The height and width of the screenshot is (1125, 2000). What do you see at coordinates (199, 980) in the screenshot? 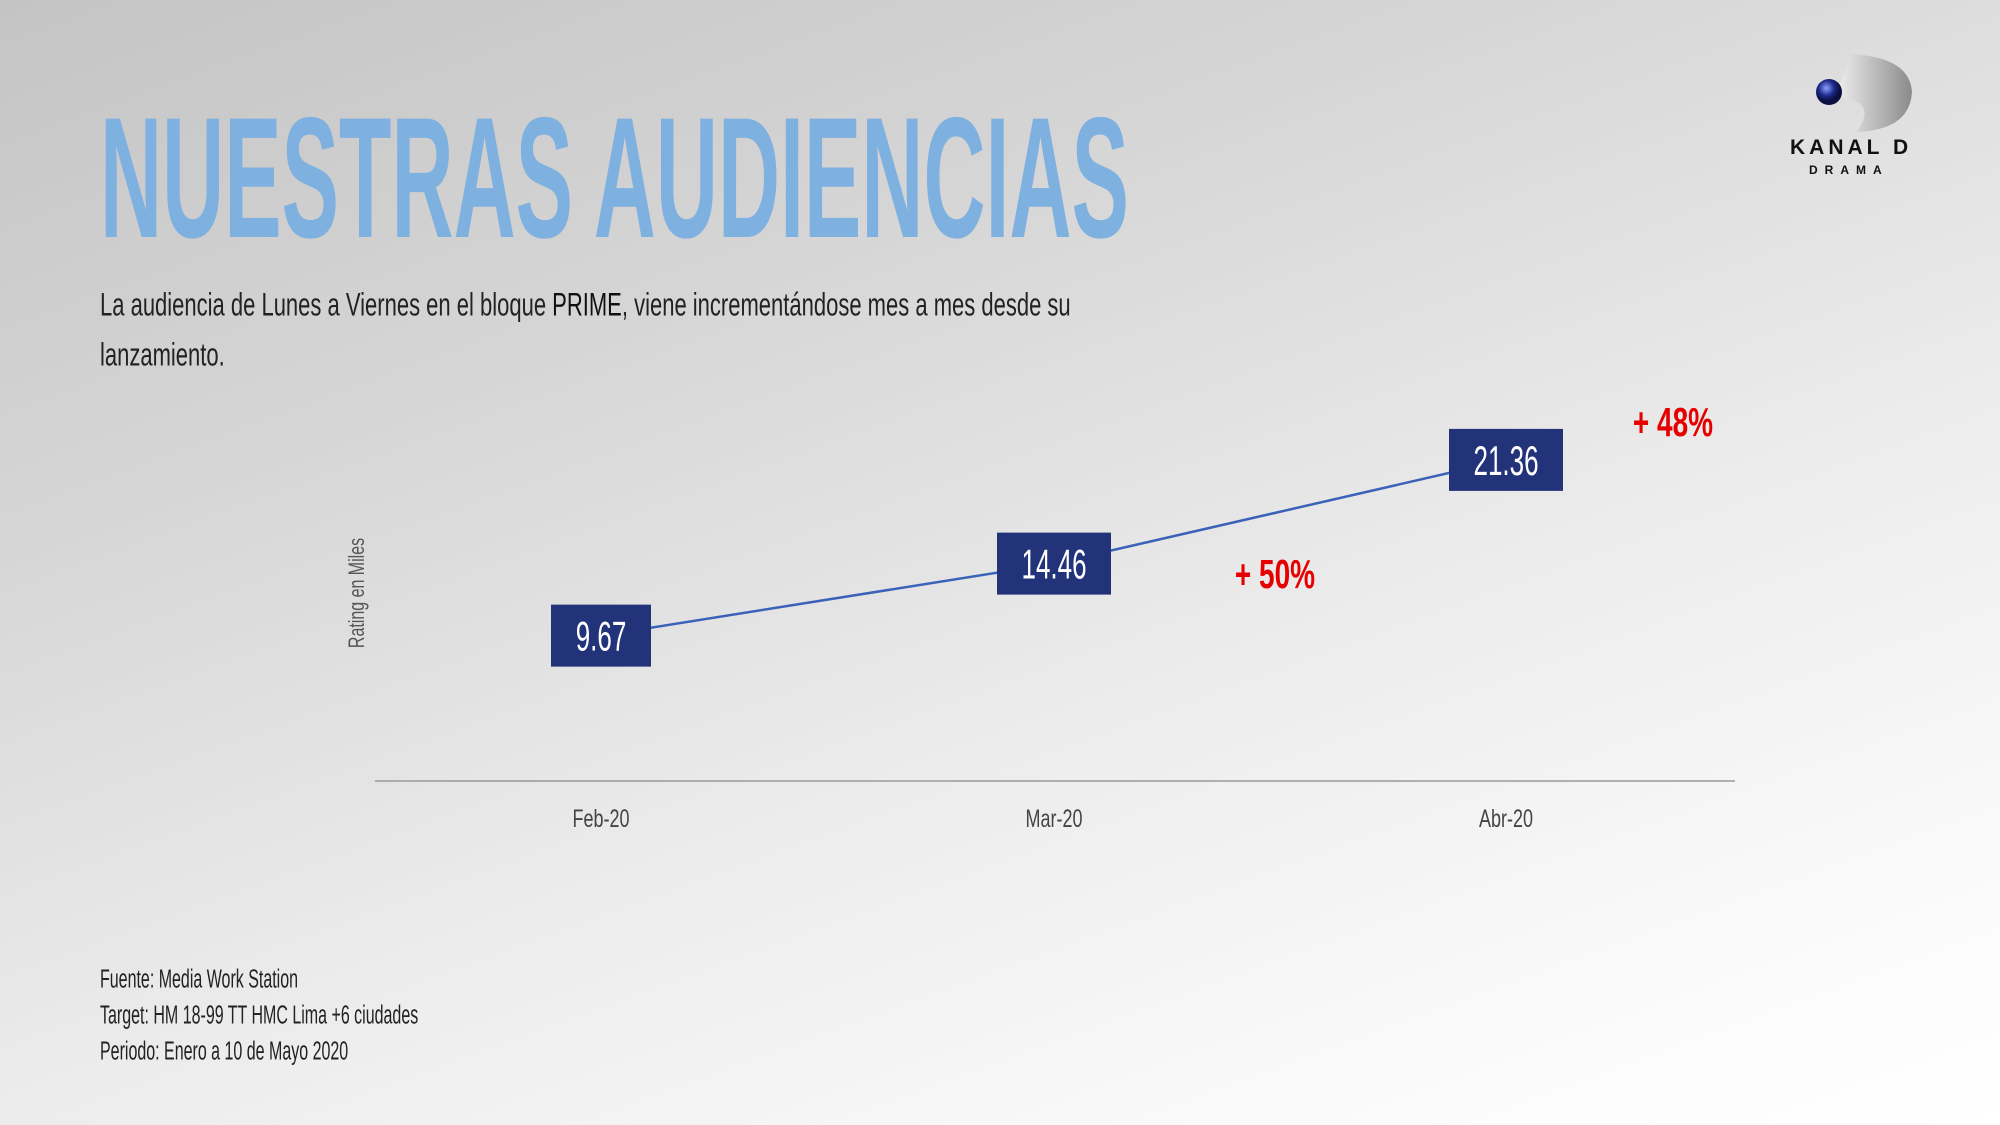
I see `footer-source: Fuente: Media Work Station` at bounding box center [199, 980].